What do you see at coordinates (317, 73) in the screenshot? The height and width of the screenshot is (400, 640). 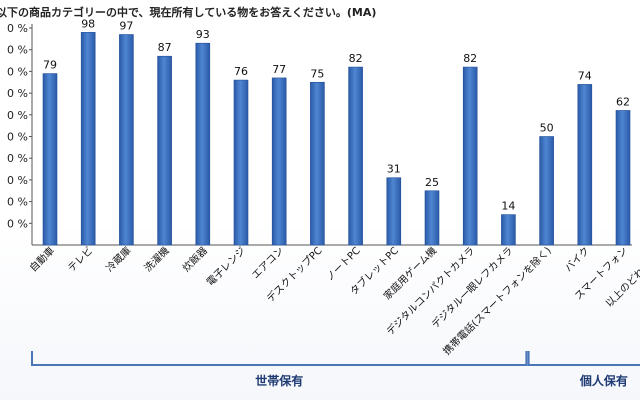 I see `bar-value-label: 75` at bounding box center [317, 73].